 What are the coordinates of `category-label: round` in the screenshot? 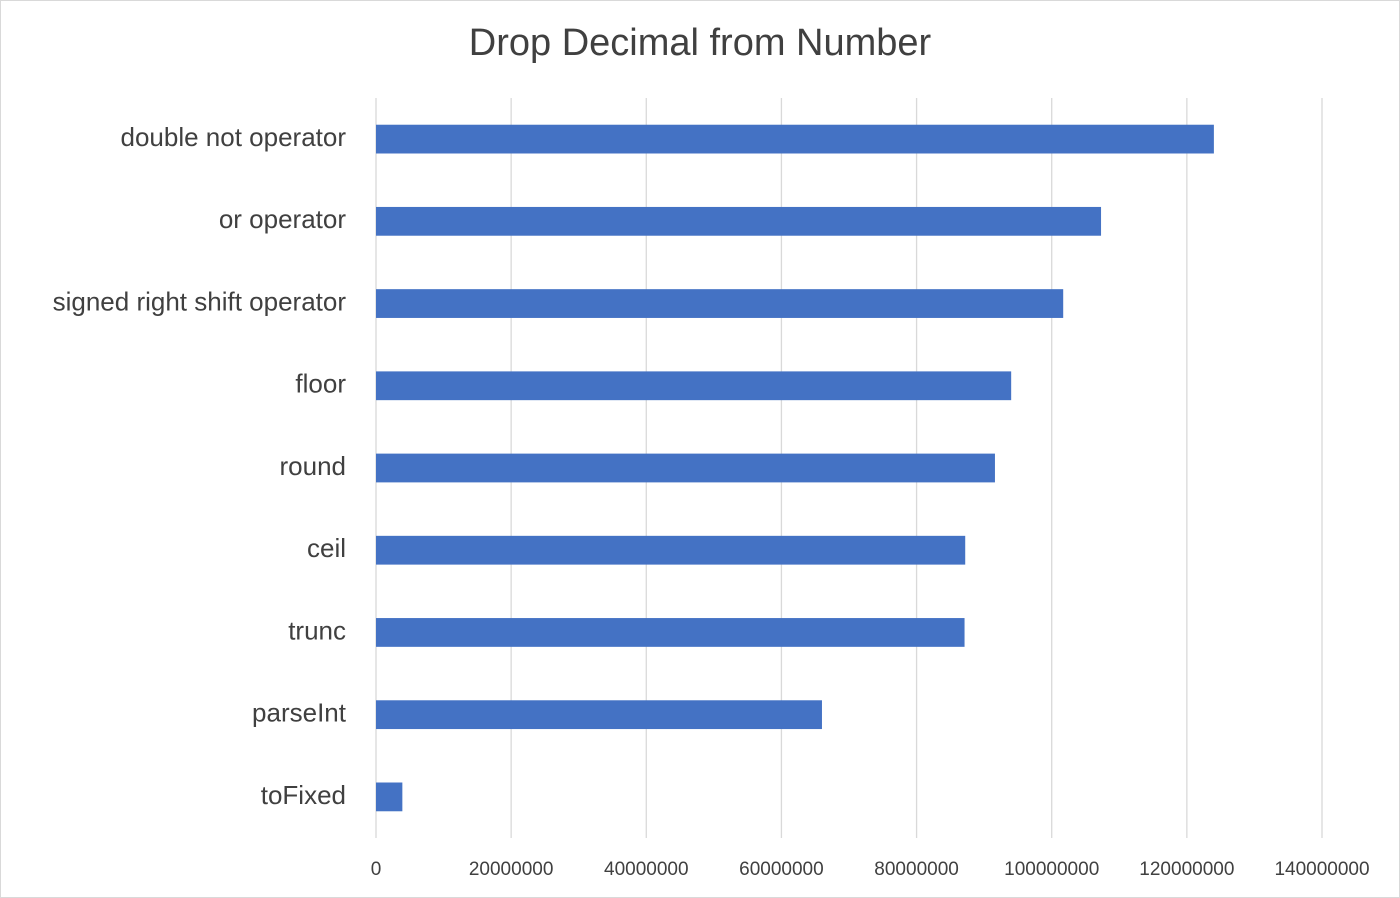 It's located at (313, 466).